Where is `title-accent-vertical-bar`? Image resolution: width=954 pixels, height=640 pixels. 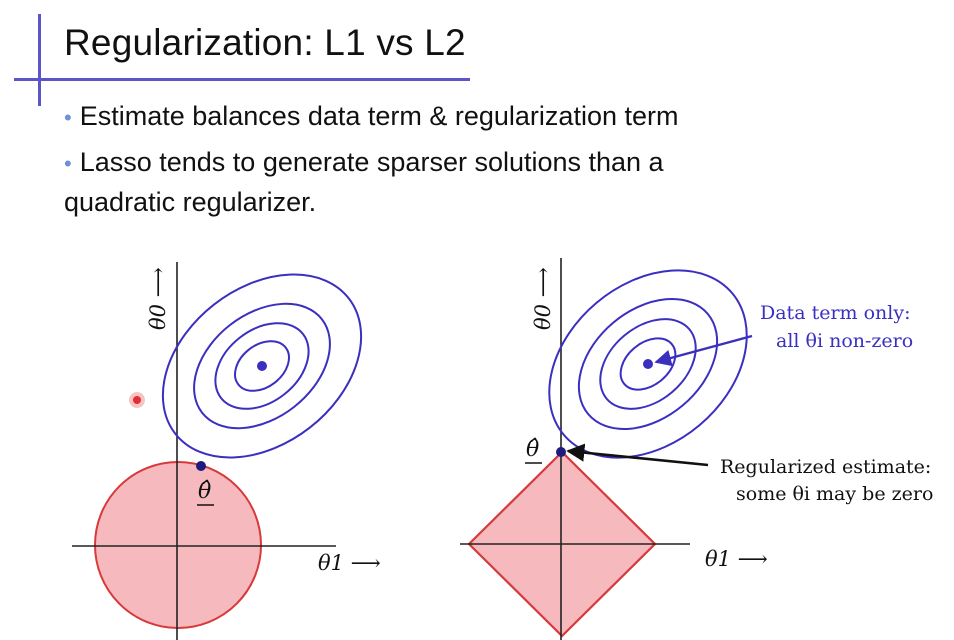 title-accent-vertical-bar is located at coordinates (39, 60).